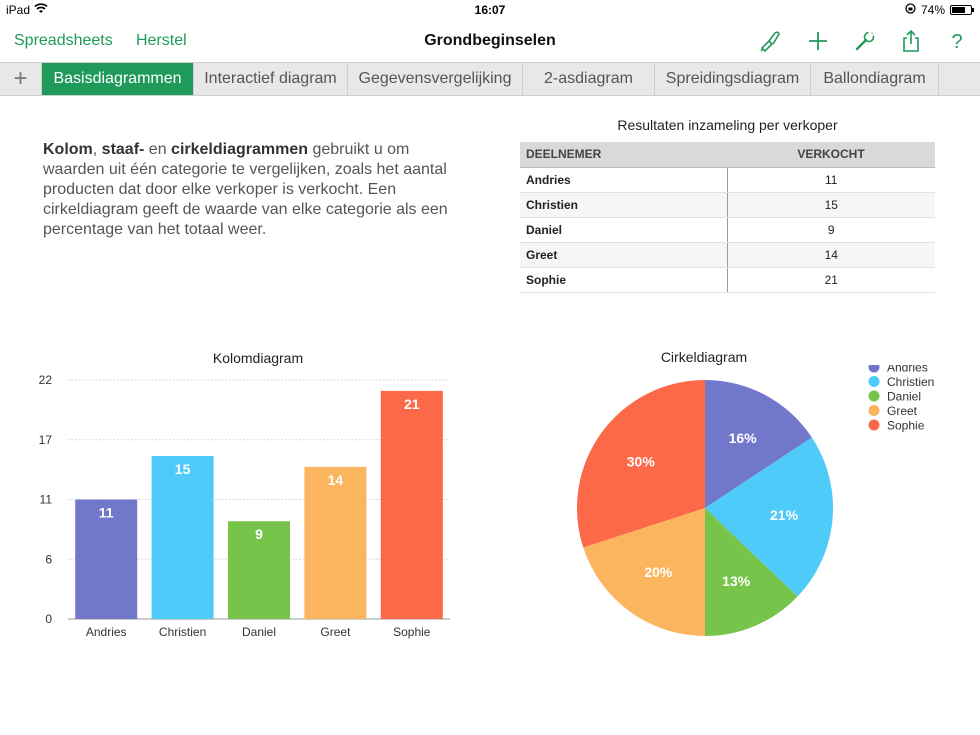  Describe the element at coordinates (183, 469) in the screenshot. I see `bar-data-label: 15` at that location.